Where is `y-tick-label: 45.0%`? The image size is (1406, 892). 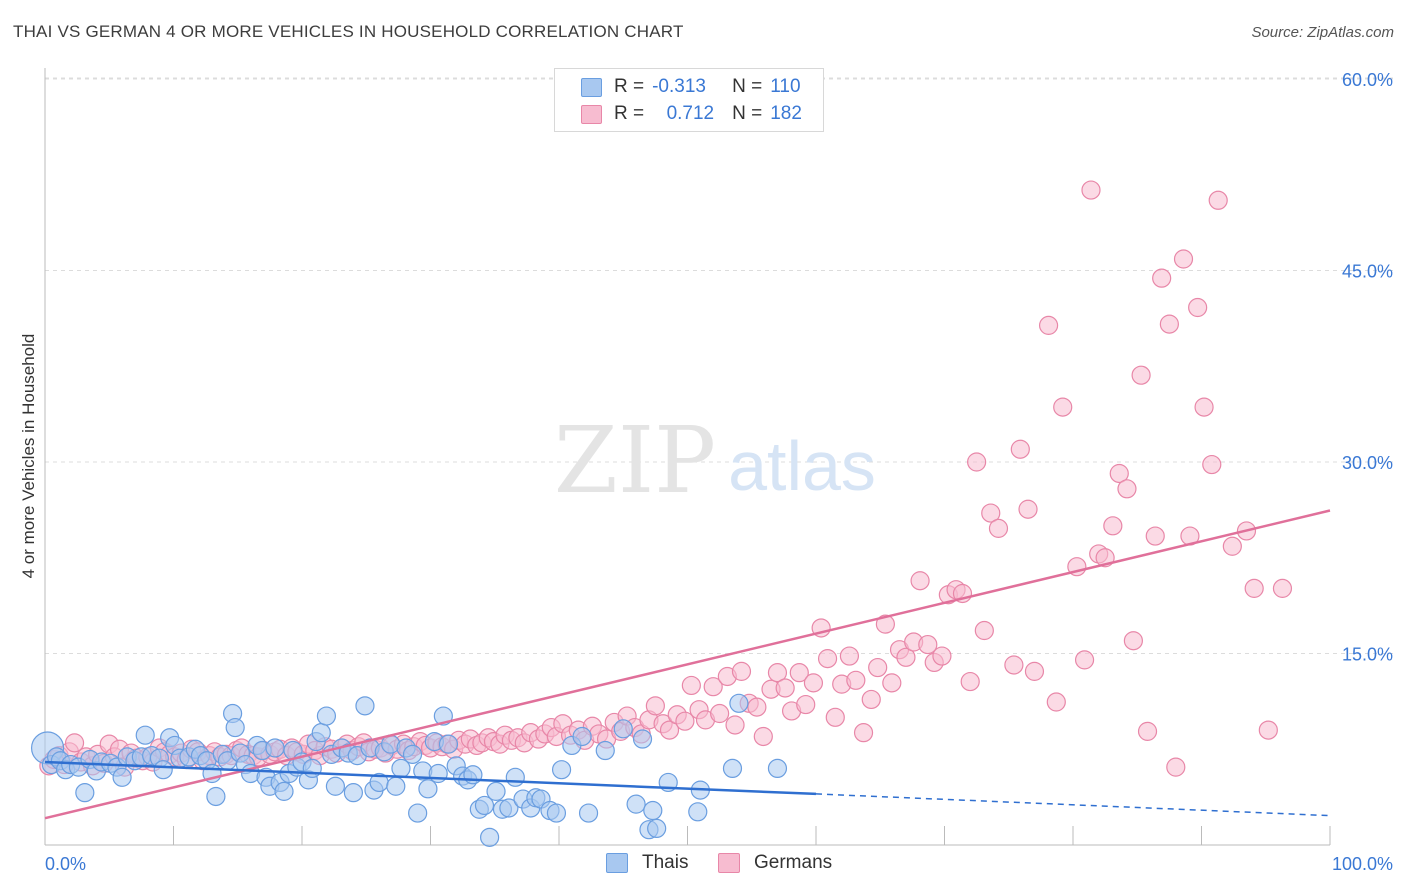 y-tick-label: 45.0% is located at coordinates (1367, 272).